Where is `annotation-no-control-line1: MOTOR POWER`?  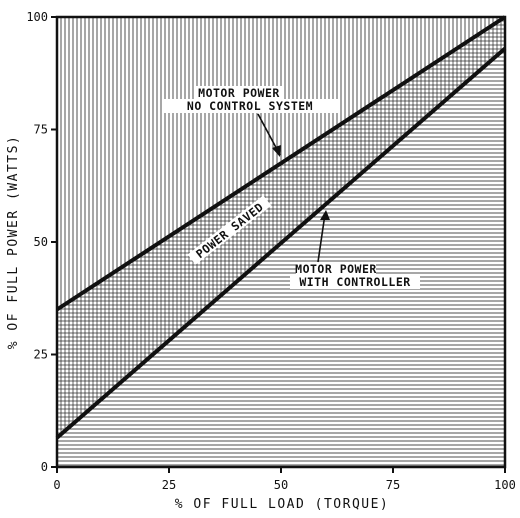
annotation-no-control-line1: MOTOR POWER is located at coordinates (239, 93).